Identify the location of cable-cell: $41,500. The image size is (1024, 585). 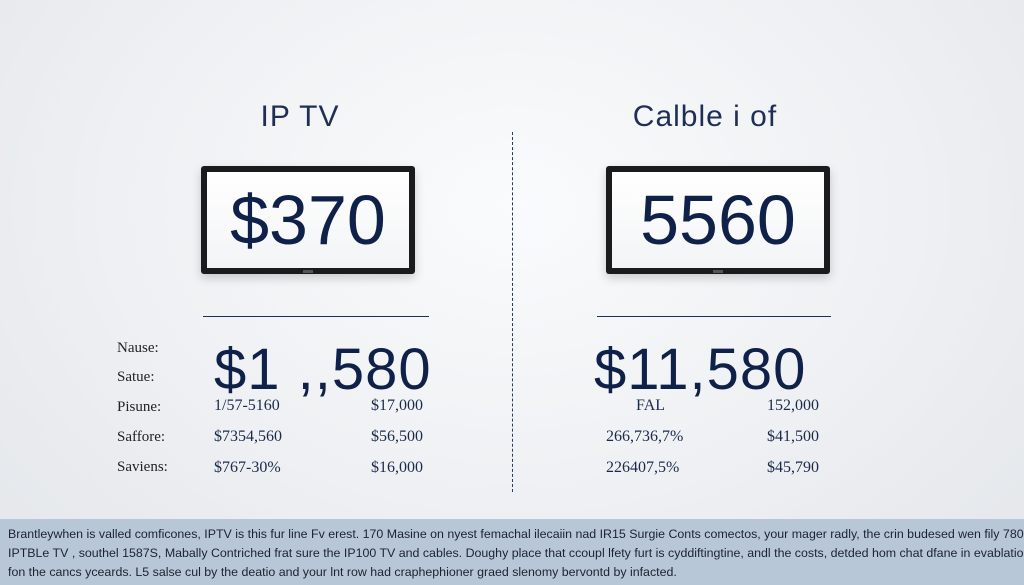
(793, 436).